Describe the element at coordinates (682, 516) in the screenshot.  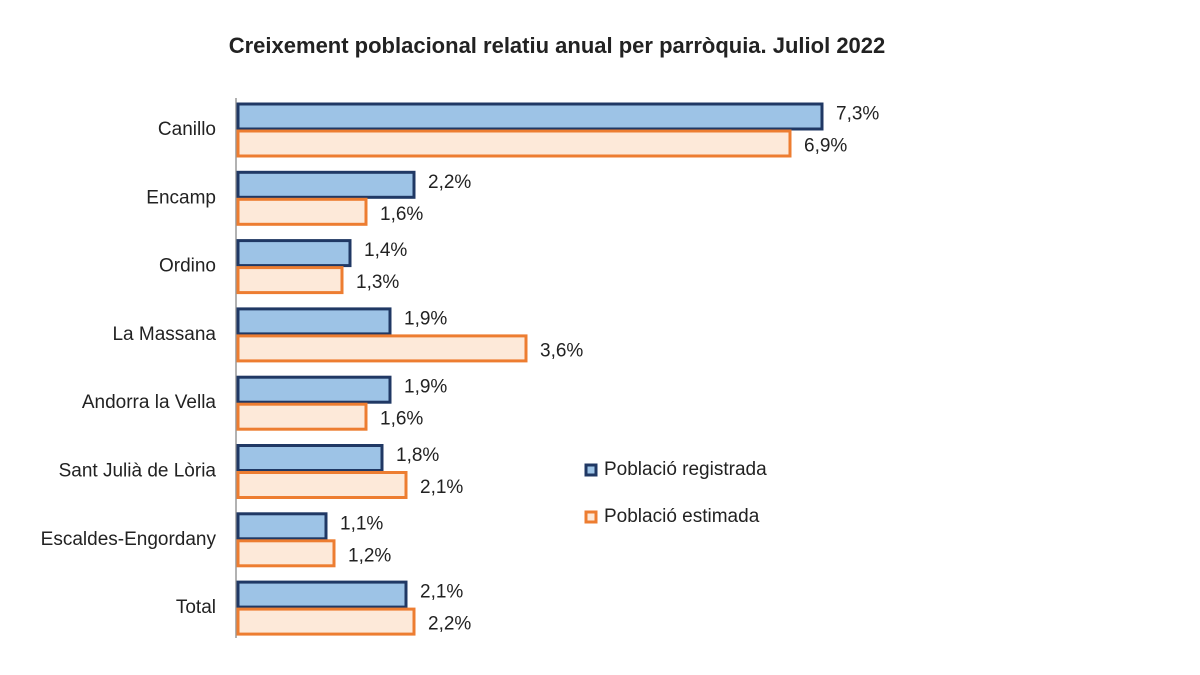
I see `legend-label: Població estimada` at that location.